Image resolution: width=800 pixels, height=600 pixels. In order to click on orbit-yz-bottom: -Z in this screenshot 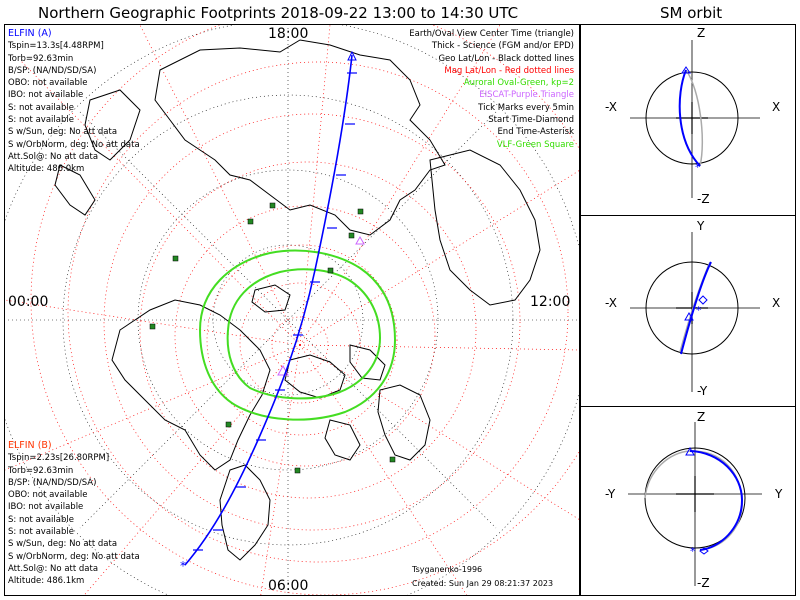, I will do `click(703, 583)`.